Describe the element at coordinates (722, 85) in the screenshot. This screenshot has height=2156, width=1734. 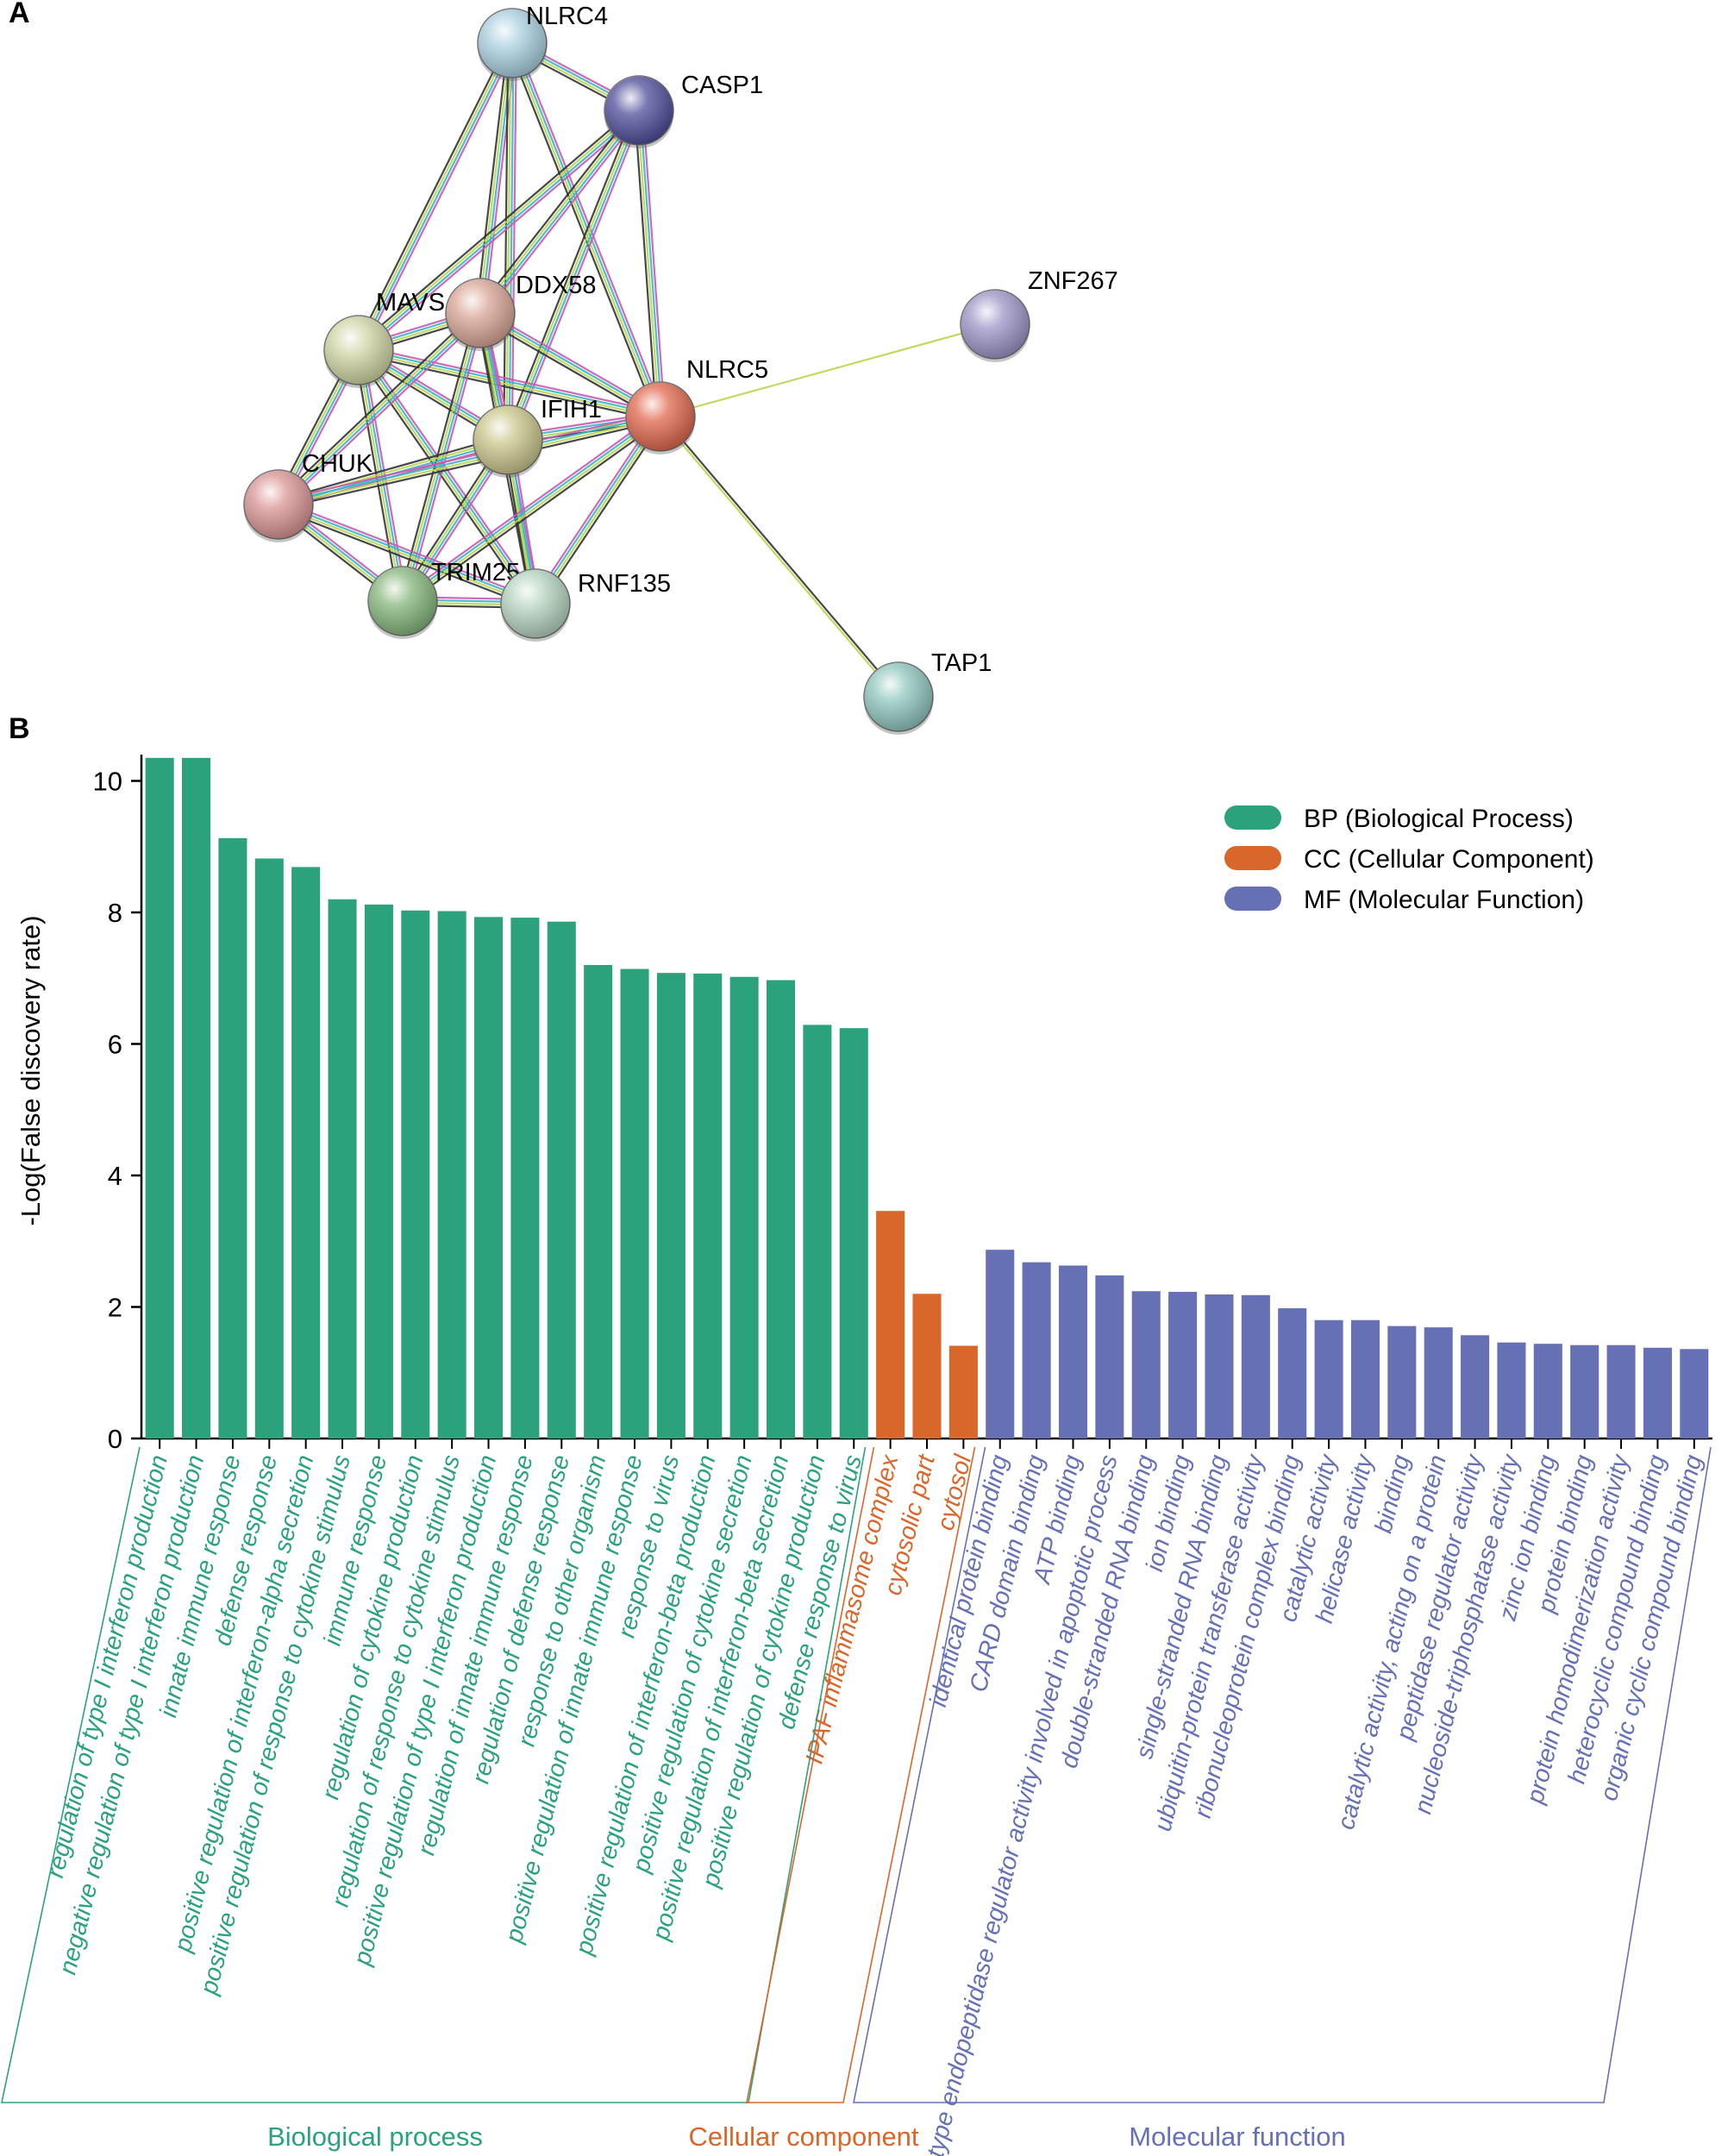
I see `node-label-casp1: CASP1` at that location.